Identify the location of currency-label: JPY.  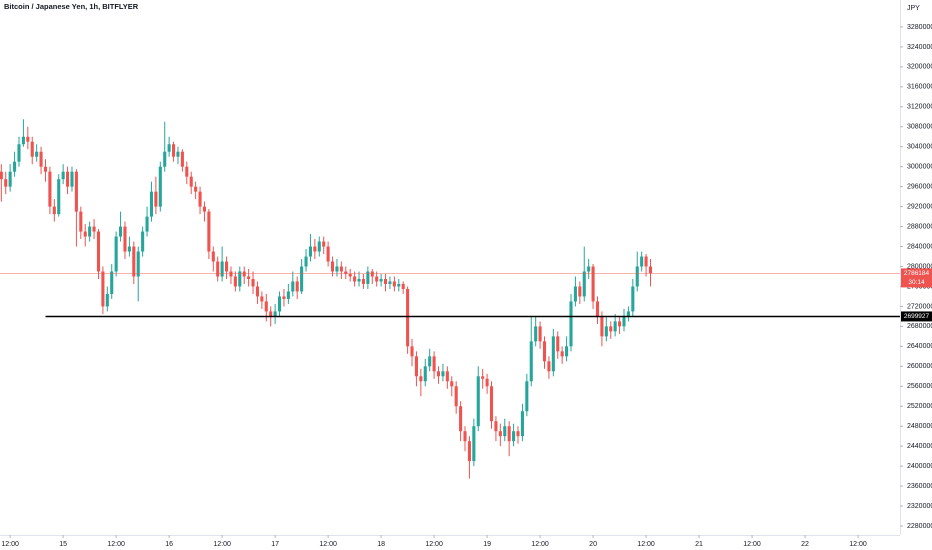
(913, 8).